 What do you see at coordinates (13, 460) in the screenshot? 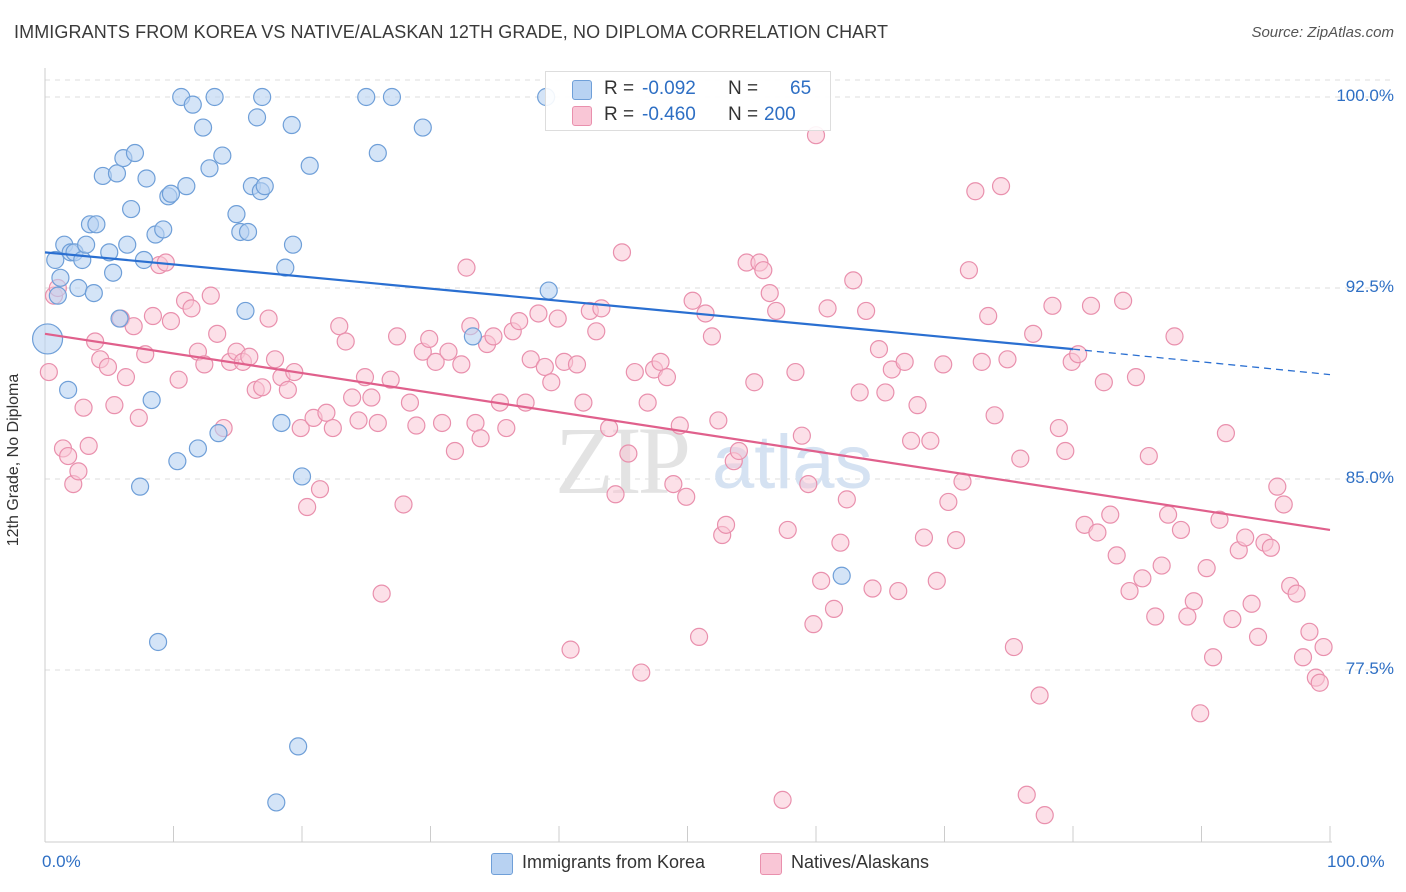
I see `y-axis-title: 12th Grade, No Diploma` at bounding box center [13, 460].